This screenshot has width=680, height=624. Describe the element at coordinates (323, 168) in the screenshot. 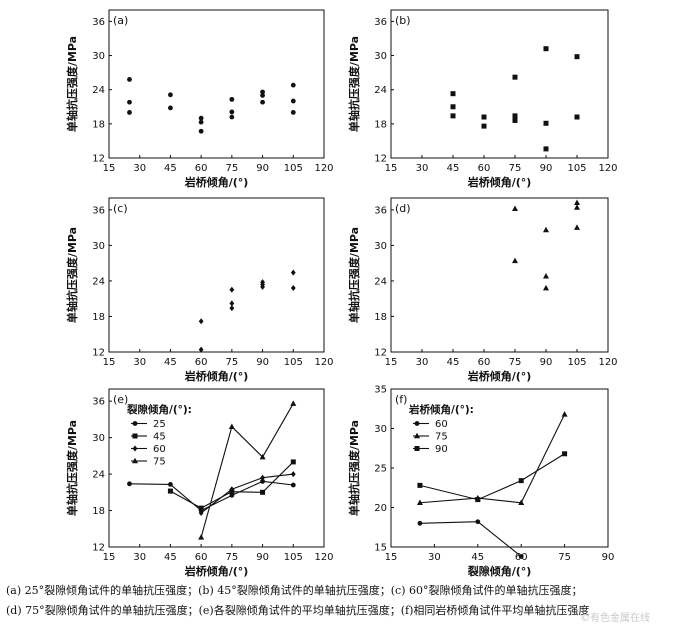

I see `x-tick-label: 120` at that location.